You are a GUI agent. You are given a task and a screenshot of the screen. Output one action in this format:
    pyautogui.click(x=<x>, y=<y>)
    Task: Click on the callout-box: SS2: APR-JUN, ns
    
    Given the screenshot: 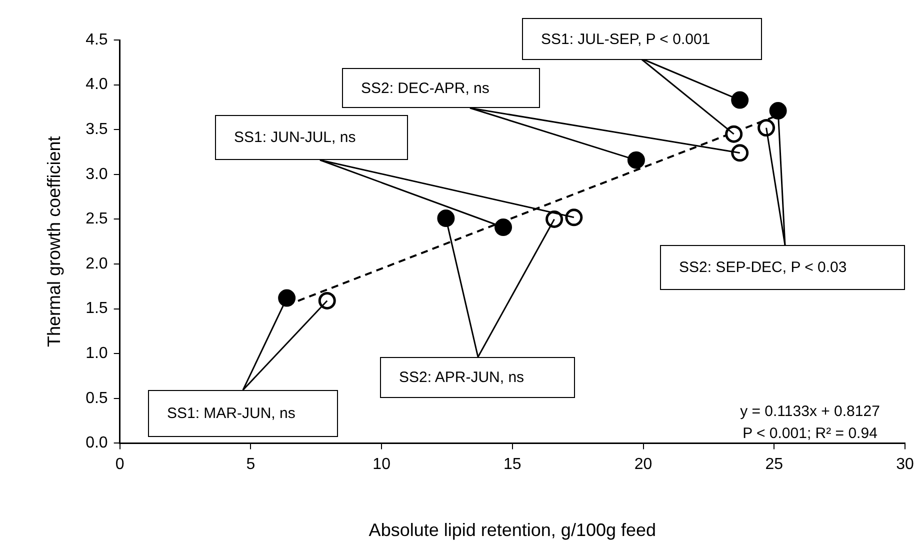 What is the action you would take?
    pyautogui.click(x=477, y=377)
    